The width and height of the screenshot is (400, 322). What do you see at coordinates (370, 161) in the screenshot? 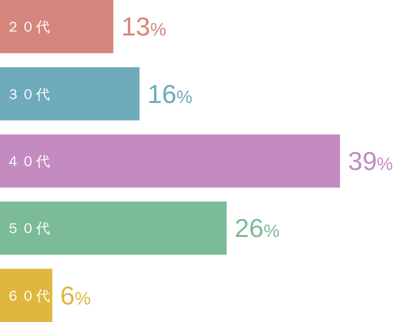
I see `data-label: 39%` at bounding box center [370, 161].